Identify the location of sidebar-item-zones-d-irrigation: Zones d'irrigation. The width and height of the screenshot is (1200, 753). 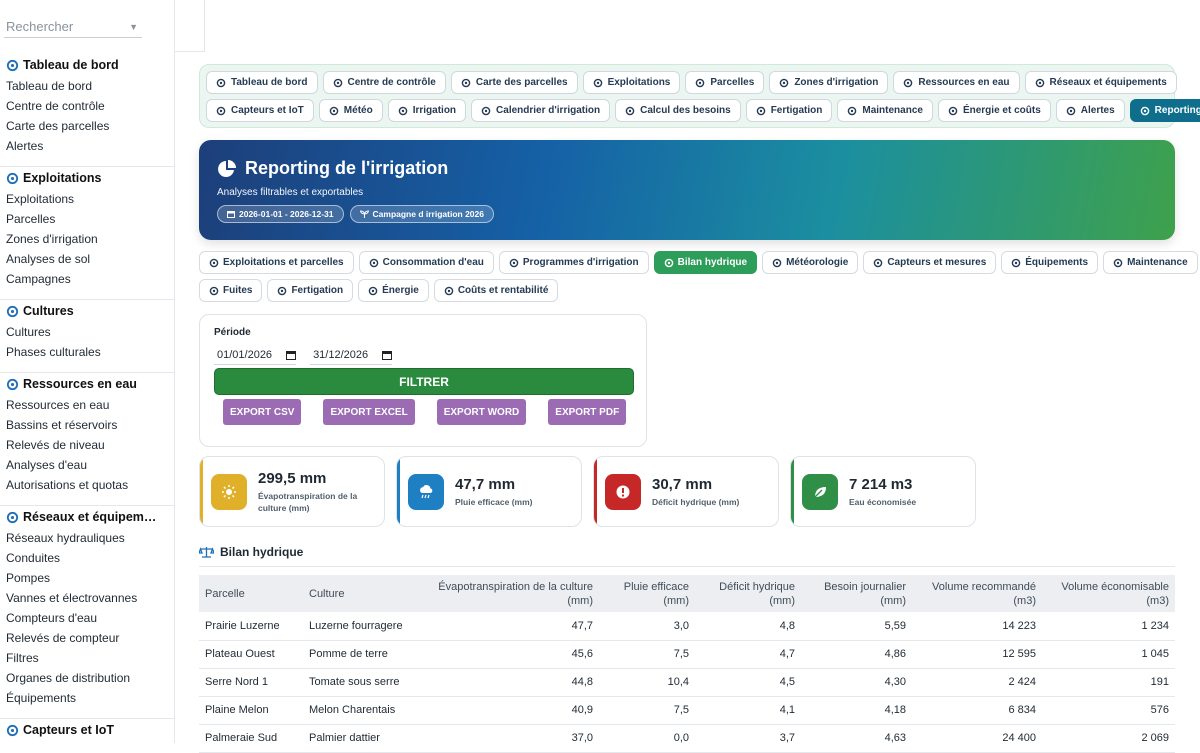
(52, 239).